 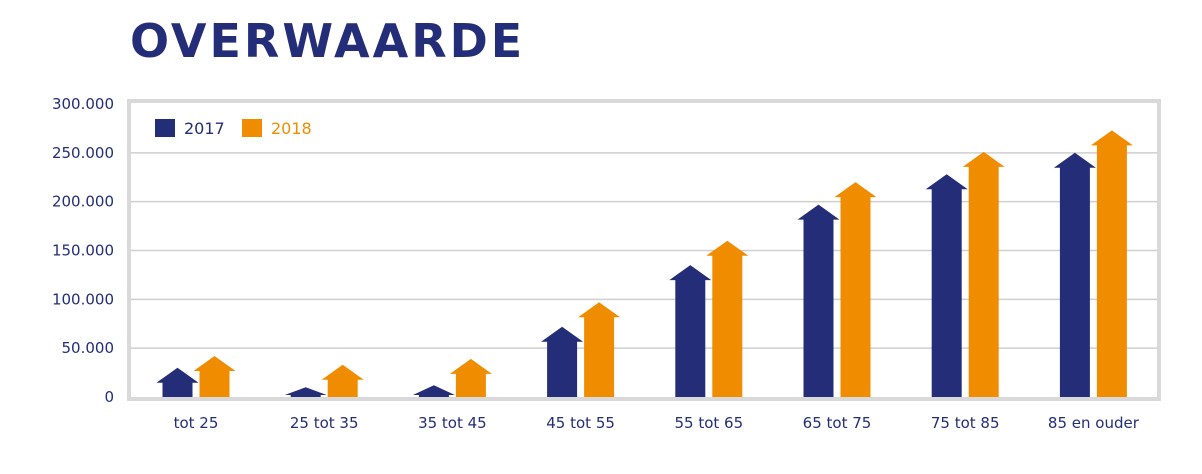 I want to click on x-tick-label: 85 en ouder, so click(x=1094, y=423).